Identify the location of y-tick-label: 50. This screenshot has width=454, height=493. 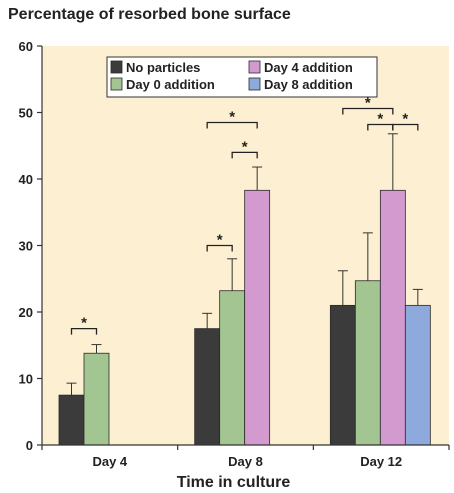
(26, 113).